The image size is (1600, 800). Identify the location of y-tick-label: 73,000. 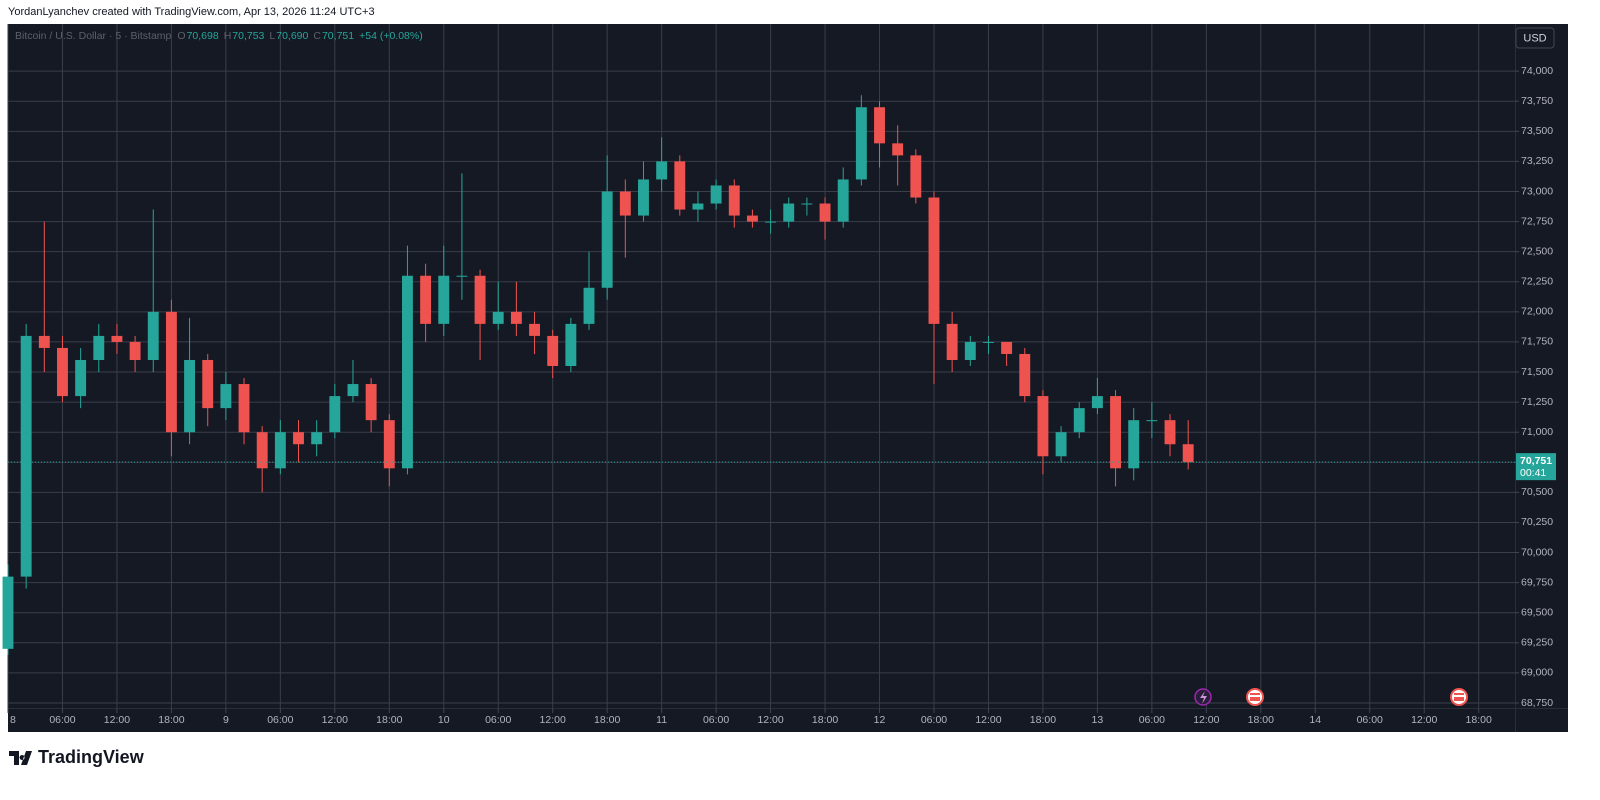
(1537, 191).